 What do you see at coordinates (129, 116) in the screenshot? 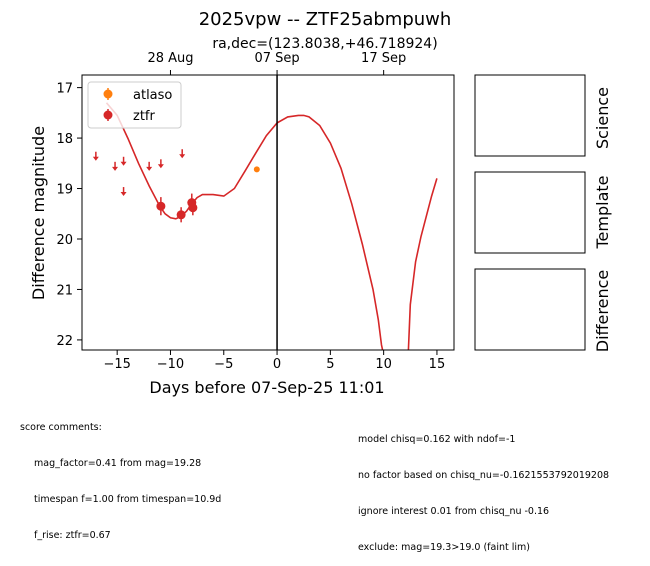
I see `legend-entry-ztfr: ztfr` at bounding box center [129, 116].